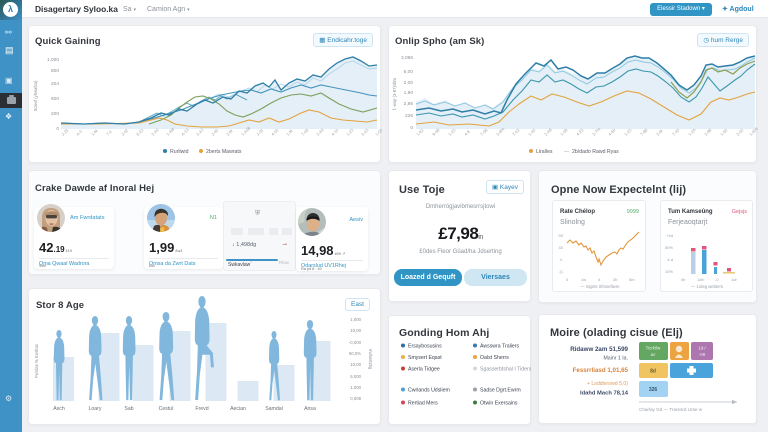 This screenshot has width=768, height=432. What do you see at coordinates (484, 132) in the screenshot?
I see `svg-text: 7-08` at bounding box center [484, 132].